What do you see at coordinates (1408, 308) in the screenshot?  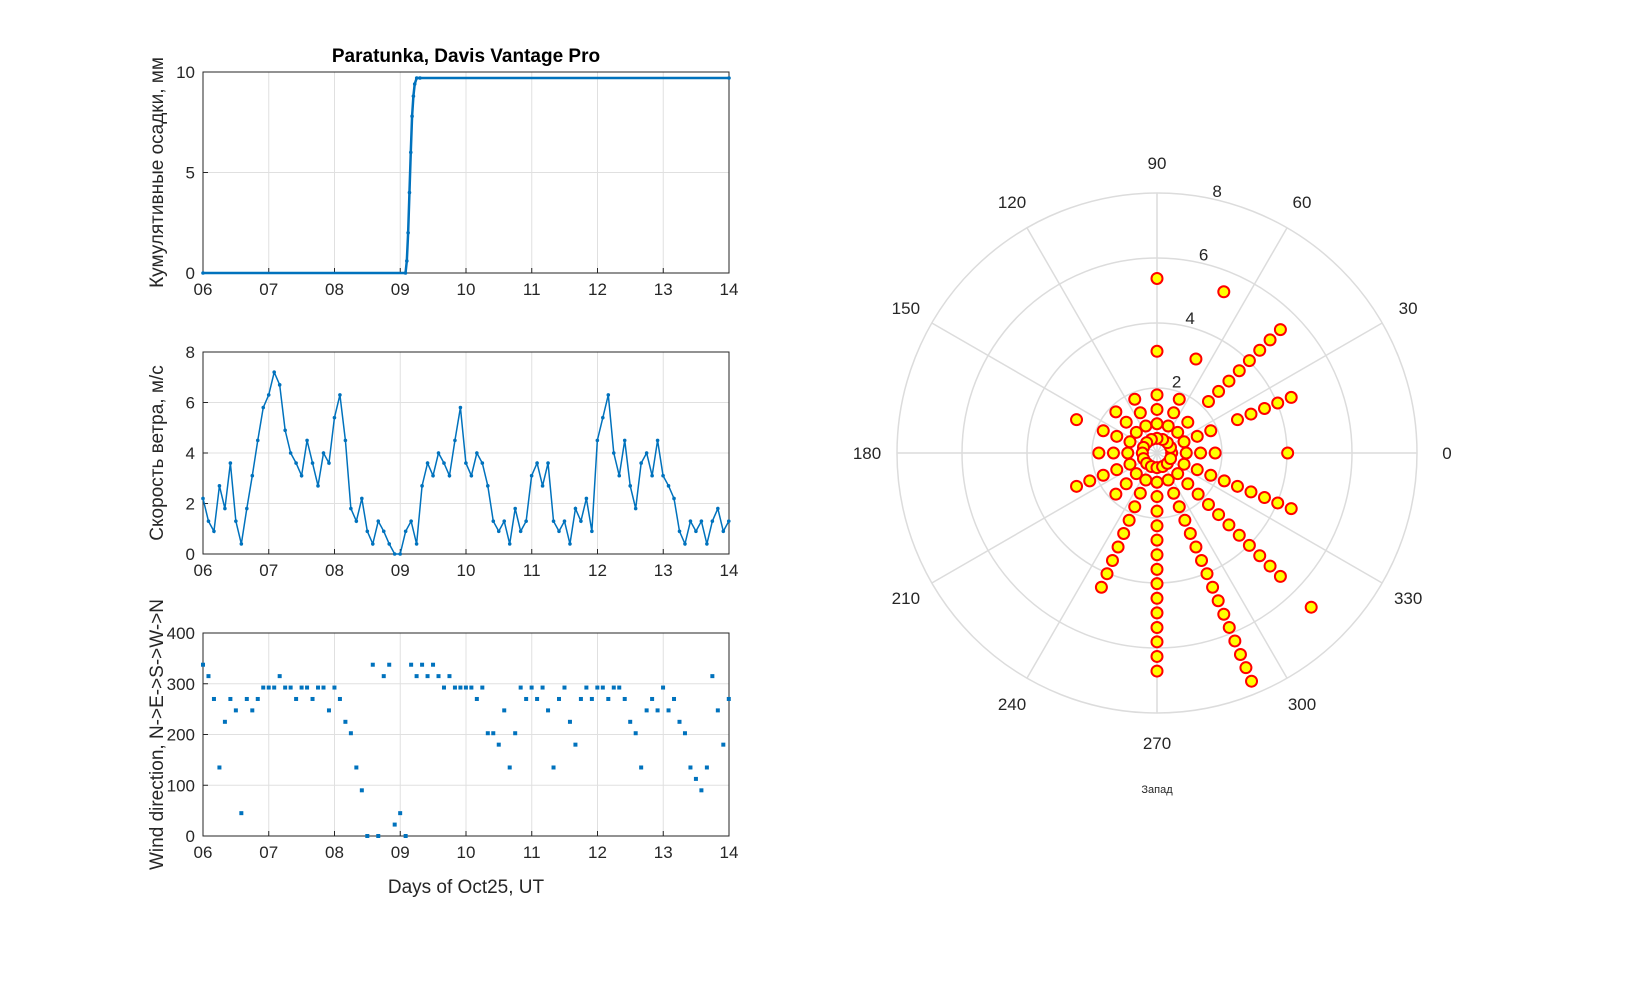 I see `theta-tick-label: 30` at bounding box center [1408, 308].